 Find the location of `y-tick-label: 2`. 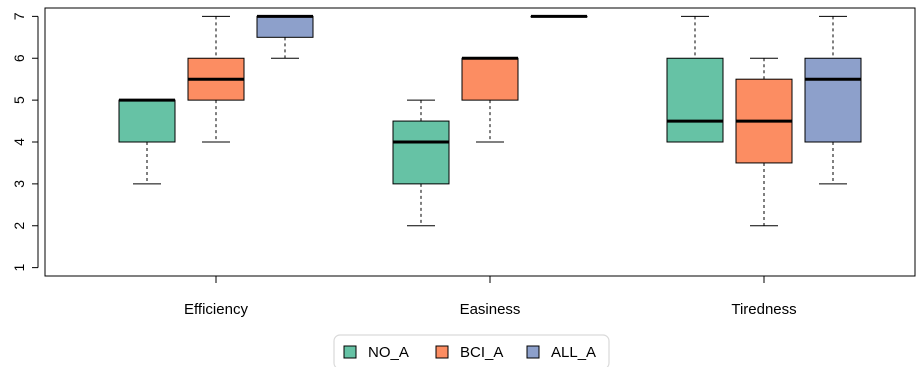

y-tick-label: 2 is located at coordinates (19, 226).